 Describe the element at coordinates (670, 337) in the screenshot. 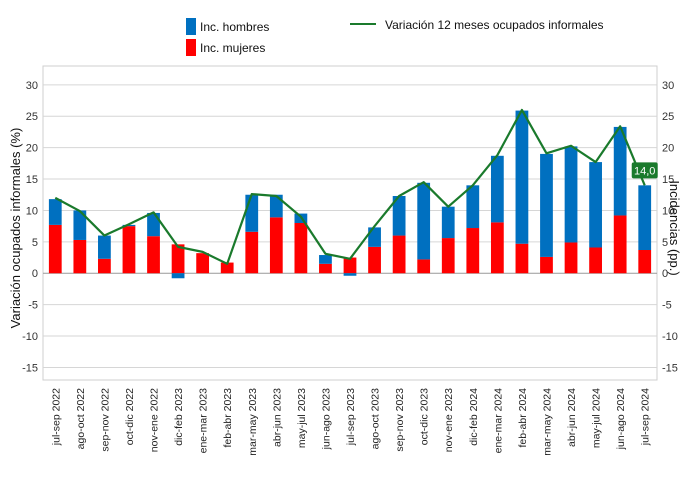

I see `y2-tick-label: -10` at that location.